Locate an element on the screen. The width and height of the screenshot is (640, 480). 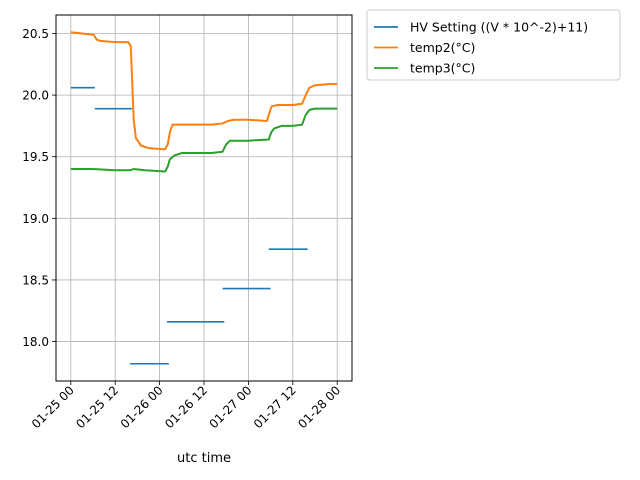
x-tick-label: 01-26 00 is located at coordinates (142, 407).